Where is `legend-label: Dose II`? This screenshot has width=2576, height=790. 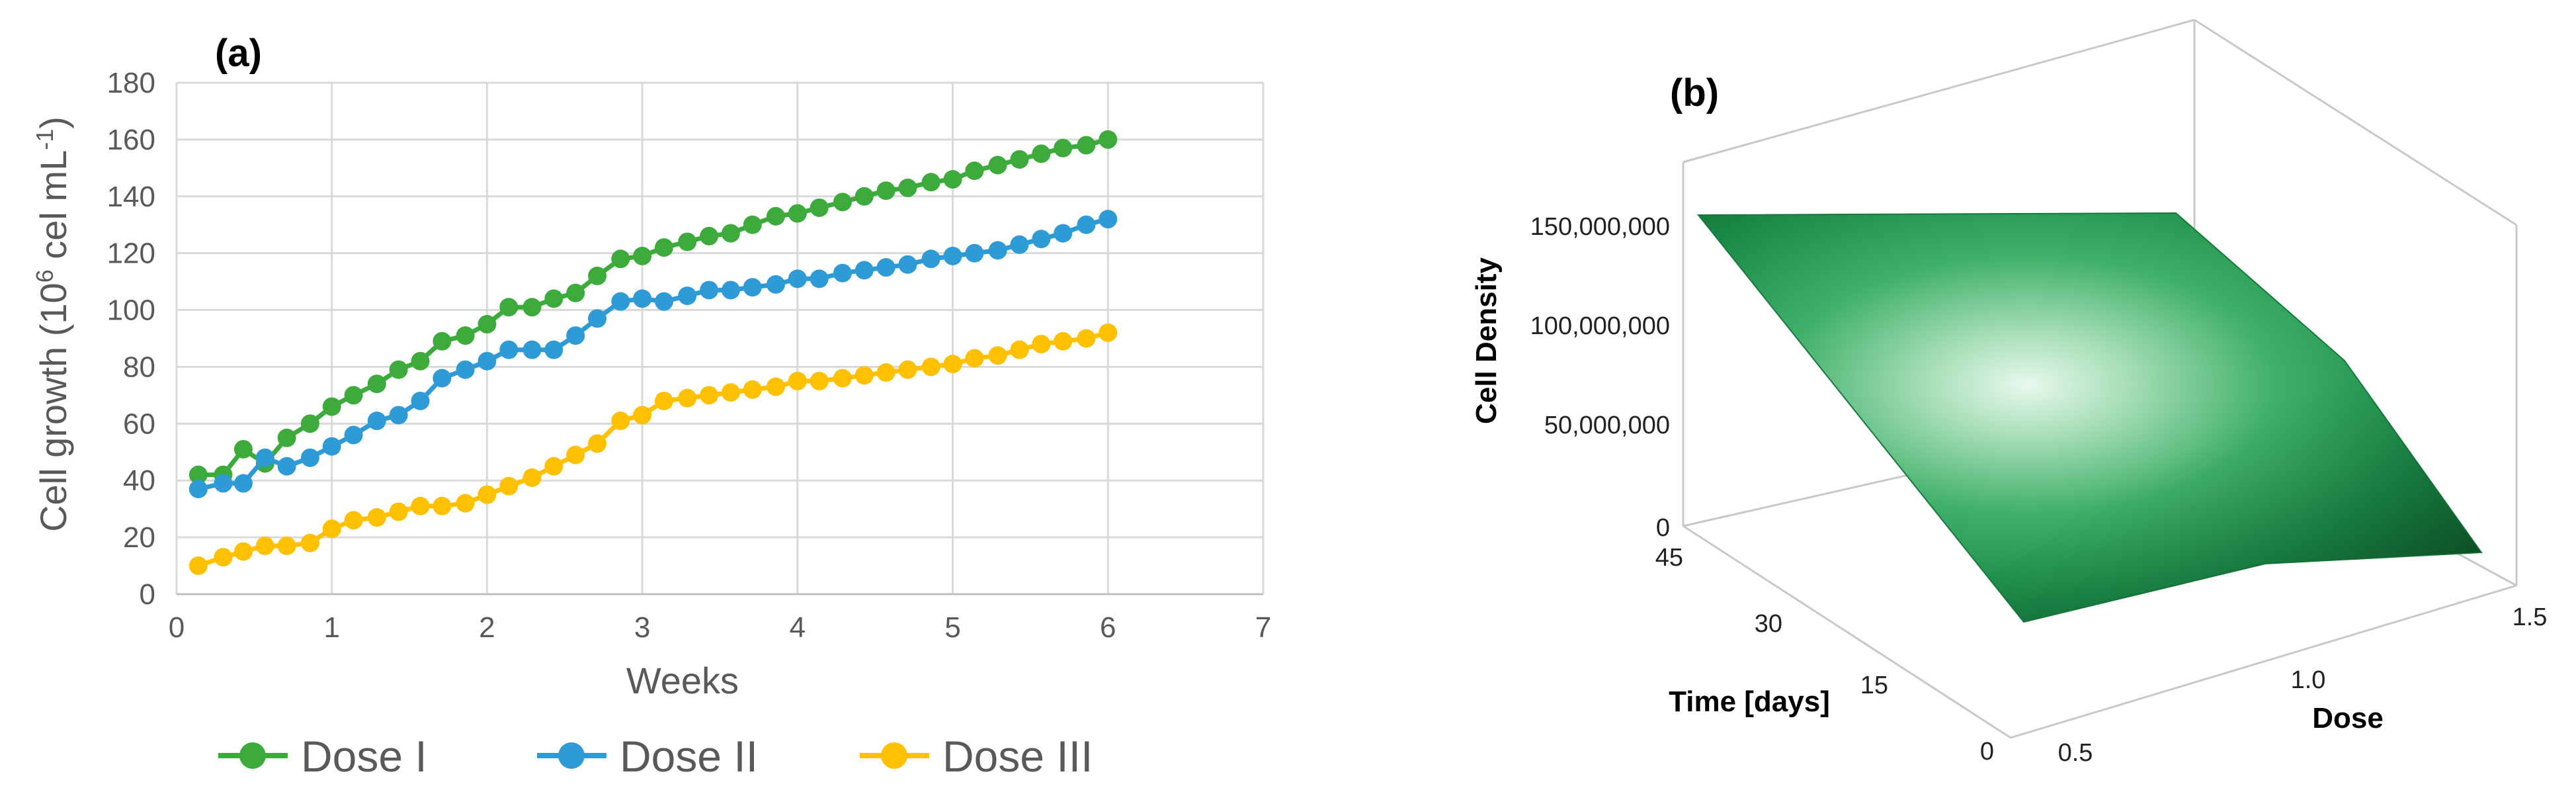
legend-label: Dose II is located at coordinates (689, 757).